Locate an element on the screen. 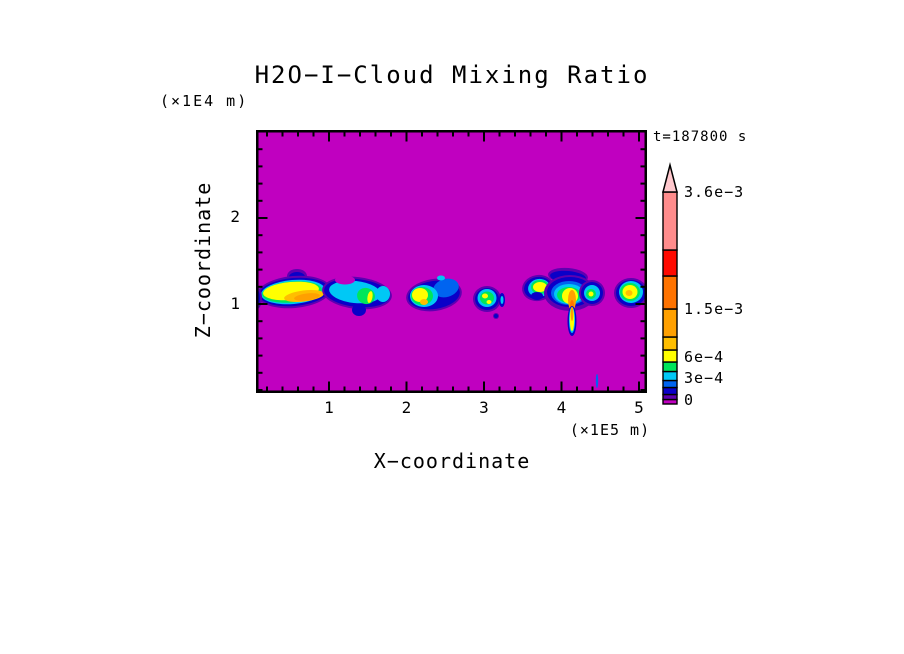 Image resolution: width=904 pixels, height=654 pixels. colorbar-overflow-arrow is located at coordinates (670, 177).